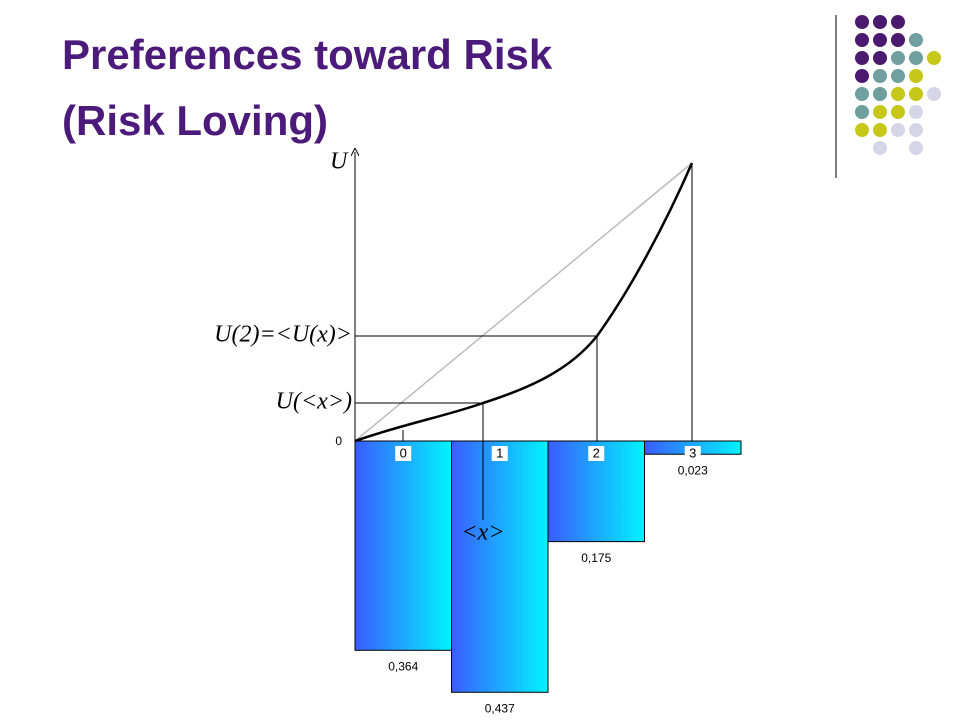 The width and height of the screenshot is (960, 720). Describe the element at coordinates (693, 470) in the screenshot. I see `value-label: 0,023` at that location.